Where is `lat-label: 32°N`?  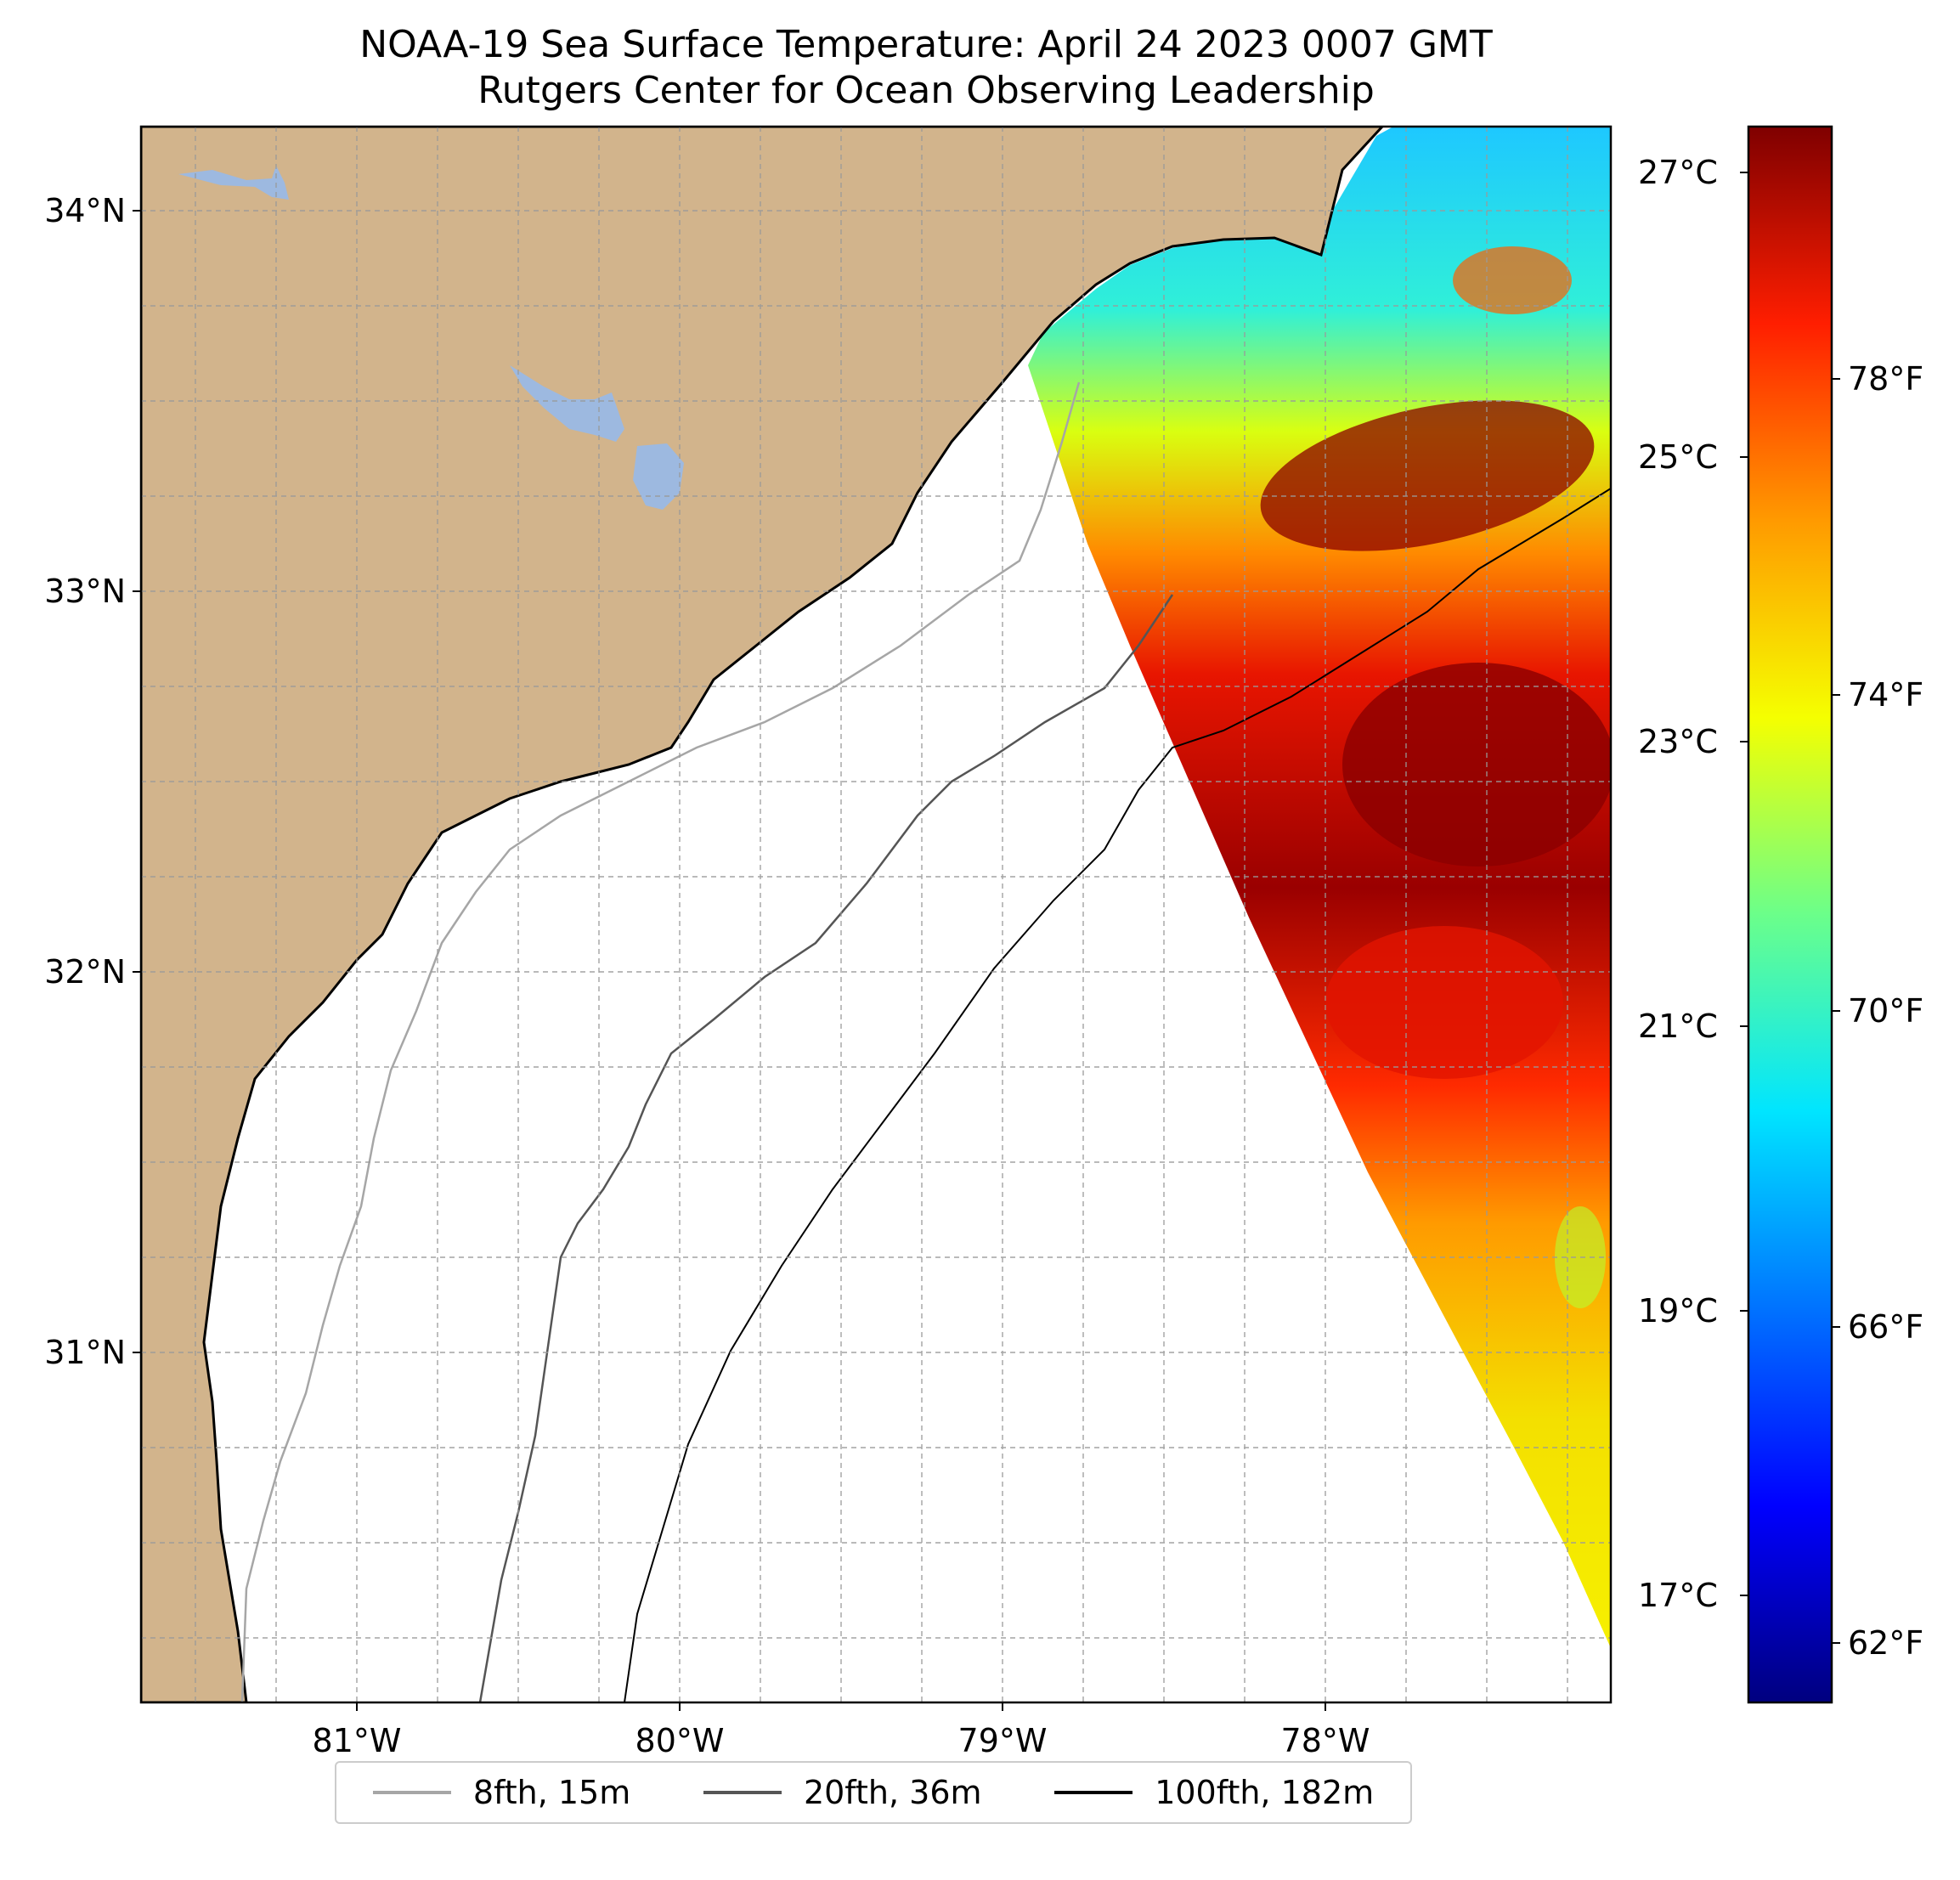
lat-label: 32°N is located at coordinates (85, 972).